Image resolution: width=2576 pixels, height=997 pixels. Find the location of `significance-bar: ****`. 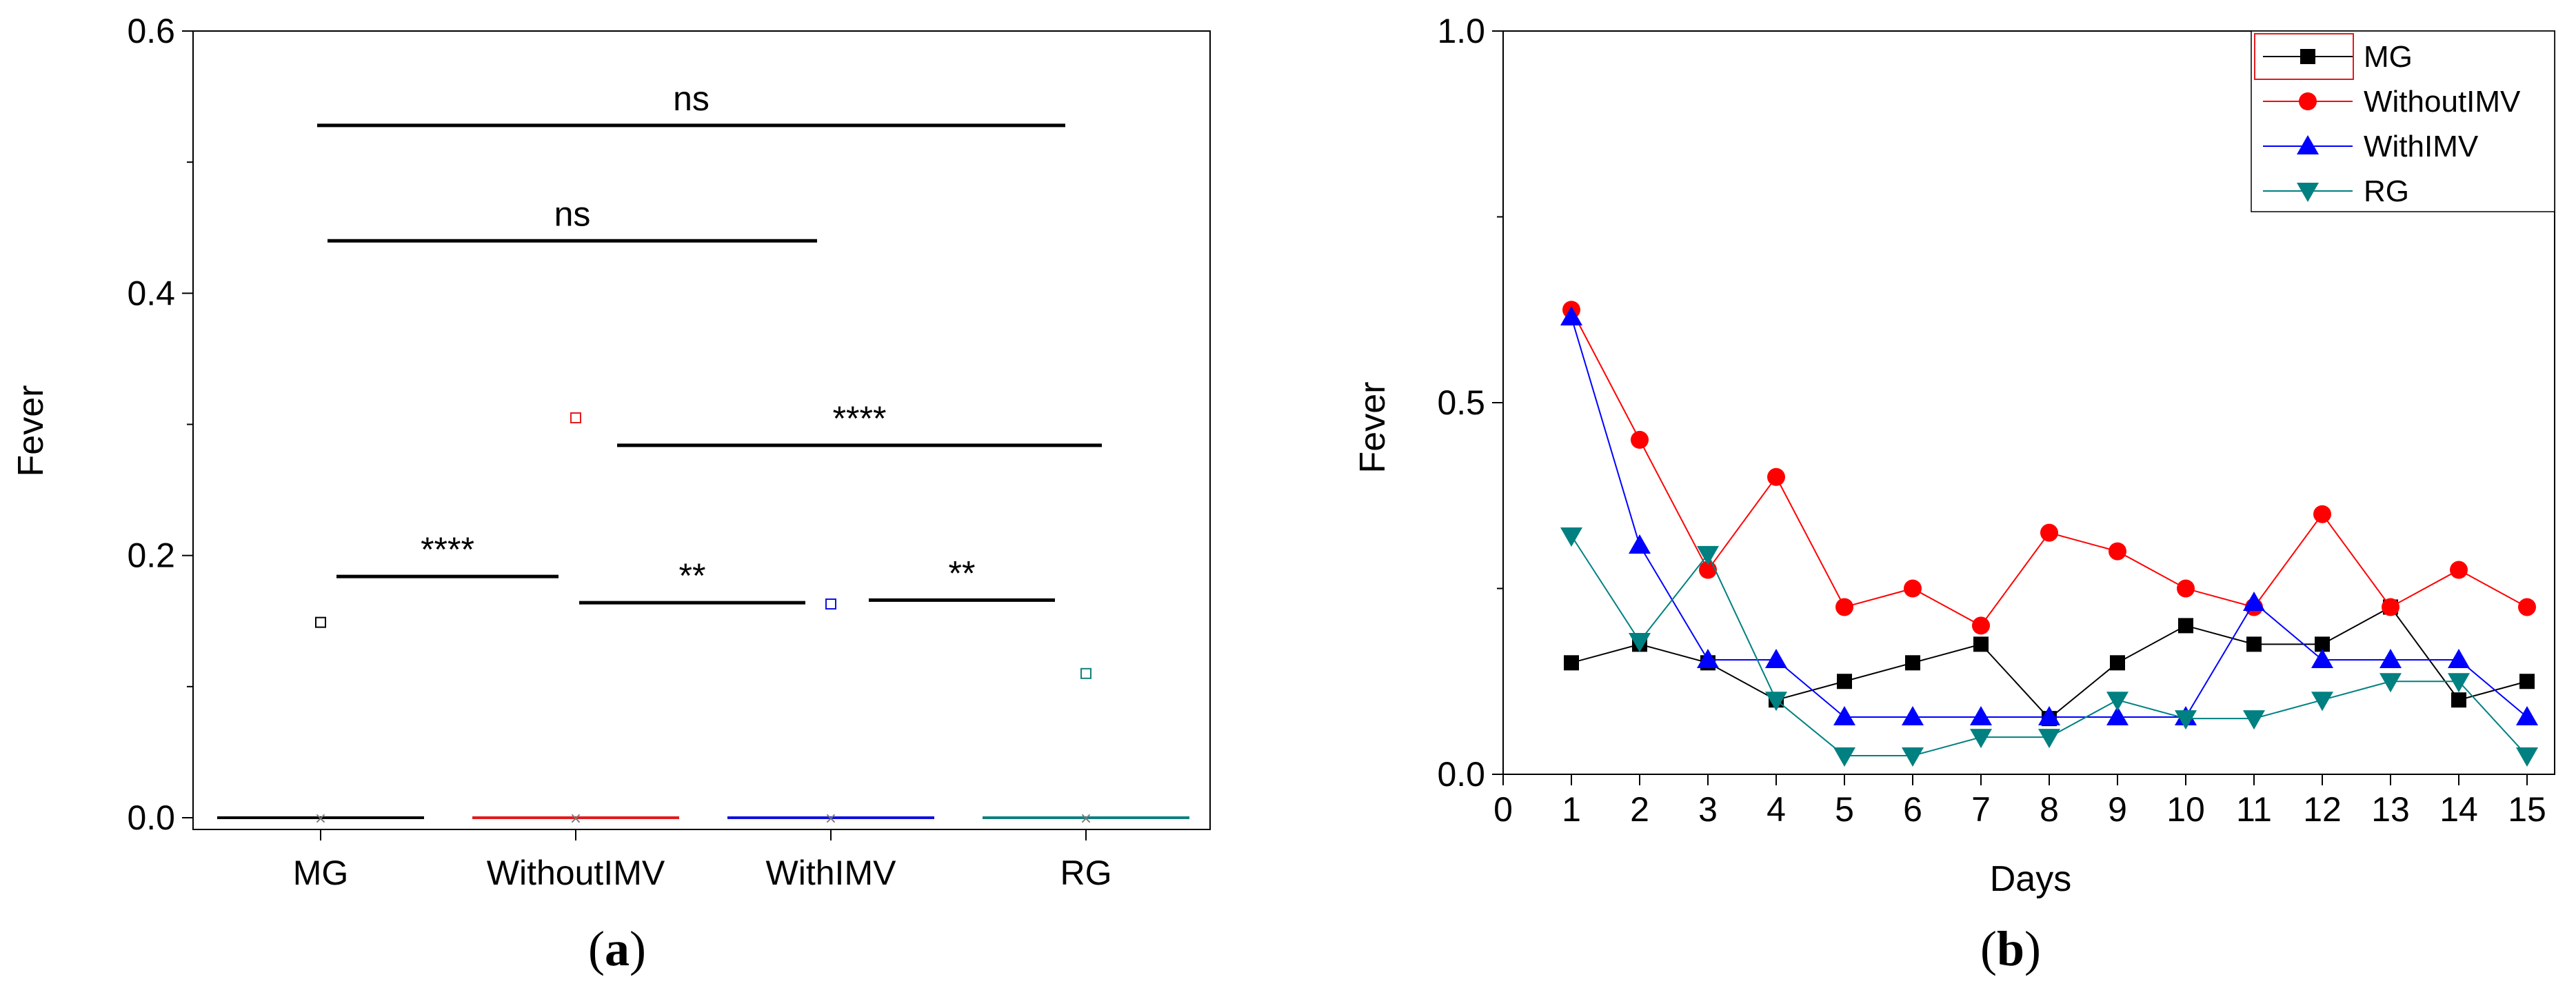

significance-bar: **** is located at coordinates (447, 554).